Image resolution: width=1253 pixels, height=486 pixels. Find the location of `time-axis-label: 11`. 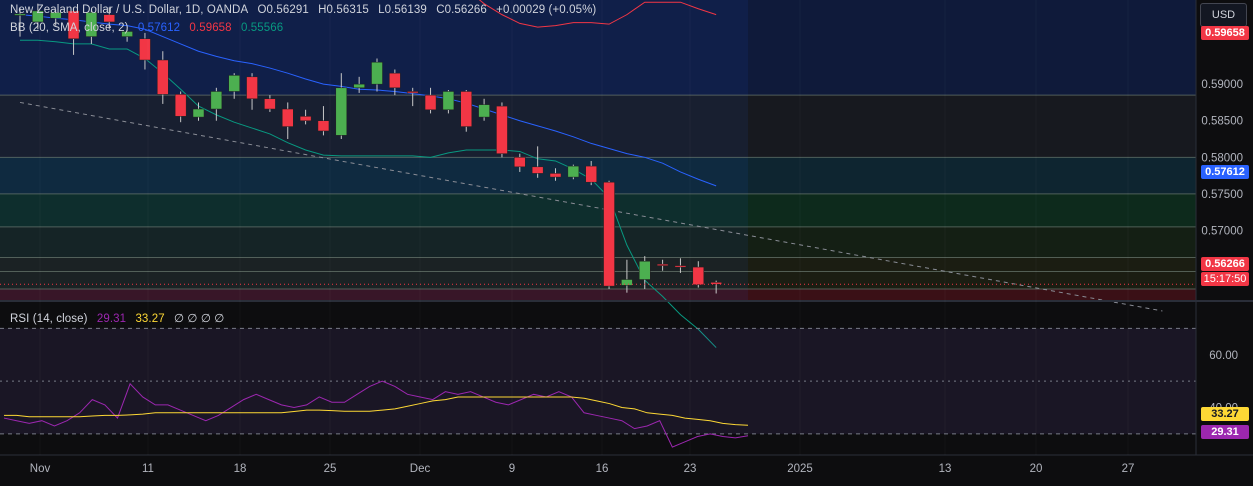

time-axis-label: 11 is located at coordinates (148, 469).